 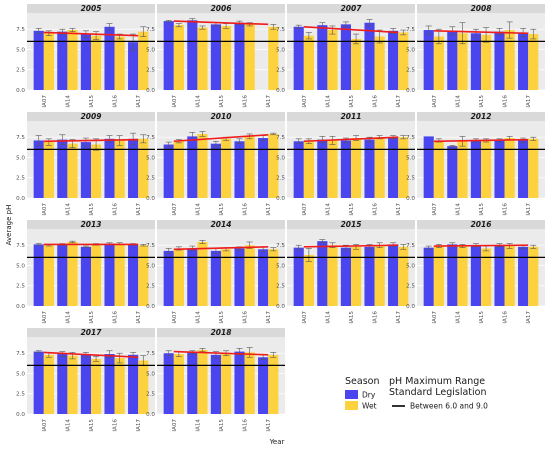 I want to click on facet-panel-2006: 2006 IA07 IA14 IA15 IA16 IA17 0.0 2.5 5.0 7.5, so click(x=215, y=56).